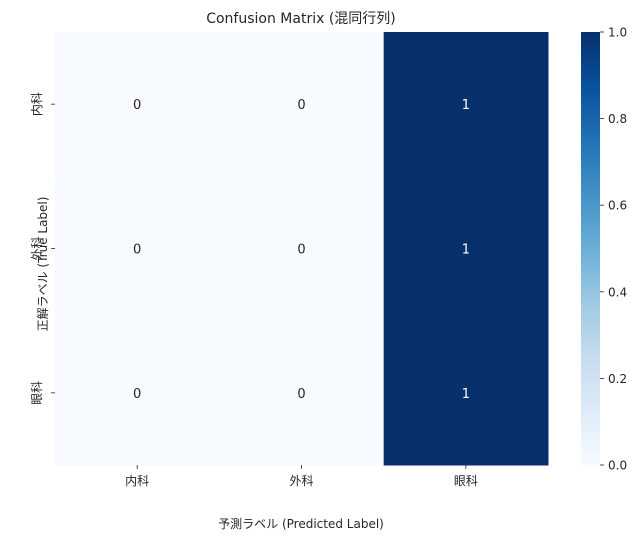 The height and width of the screenshot is (546, 643). I want to click on colorbar-ticks: 0.0 0.2 0.4 0.6 0.8 1.0, so click(613, 249).